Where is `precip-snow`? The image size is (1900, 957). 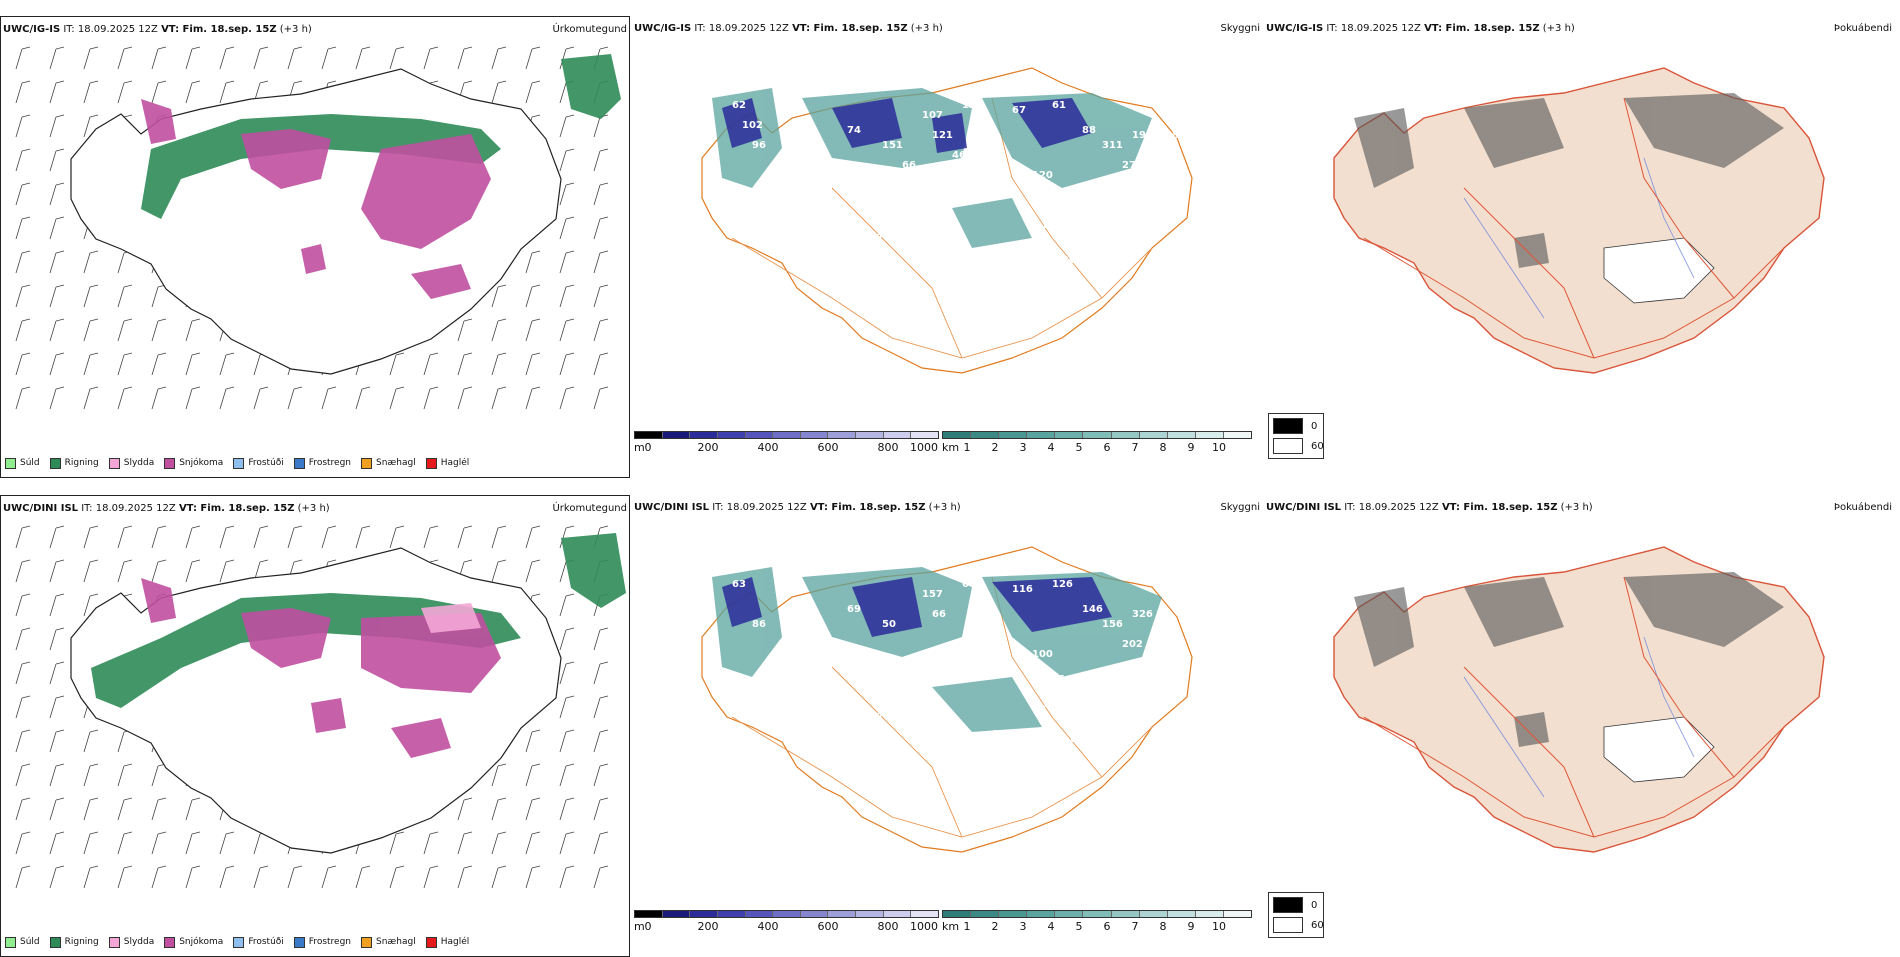 precip-snow is located at coordinates (316, 199).